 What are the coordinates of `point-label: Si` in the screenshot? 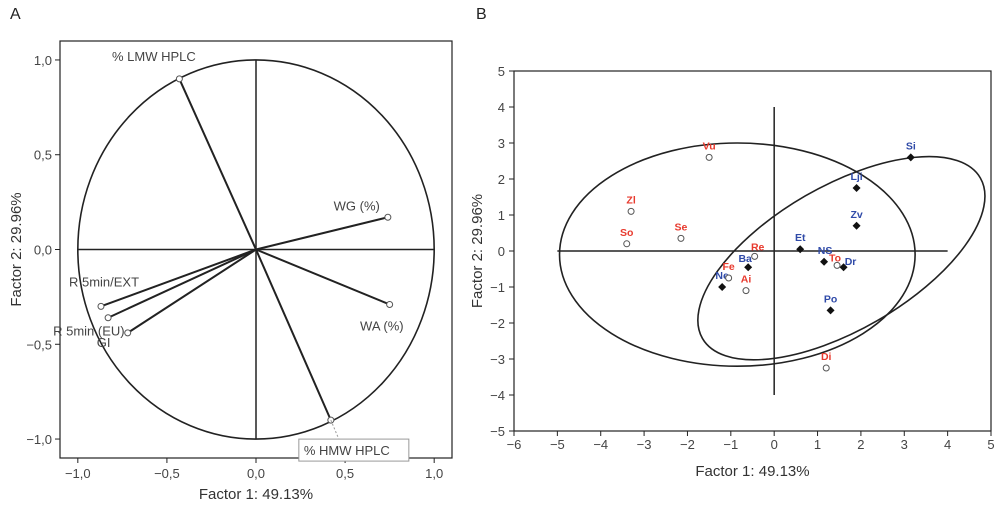 It's located at (911, 146).